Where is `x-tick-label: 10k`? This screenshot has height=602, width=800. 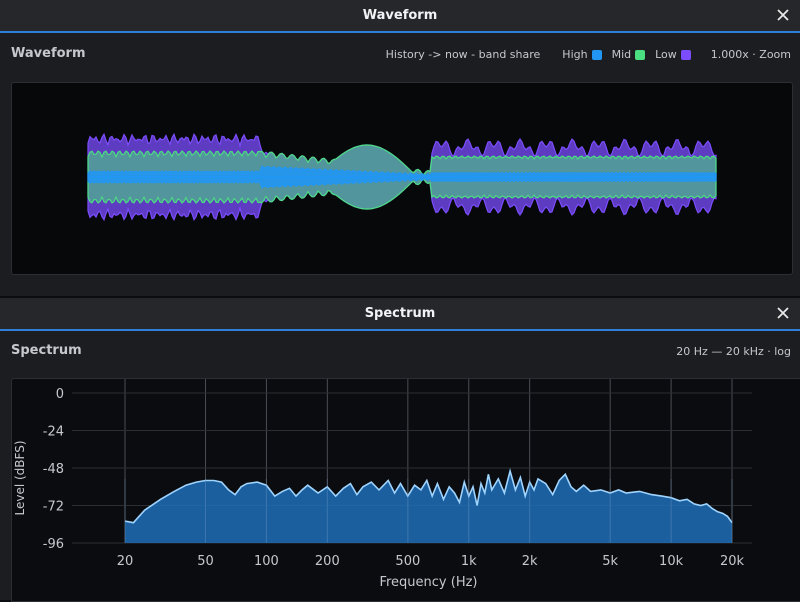 x-tick-label: 10k is located at coordinates (671, 561).